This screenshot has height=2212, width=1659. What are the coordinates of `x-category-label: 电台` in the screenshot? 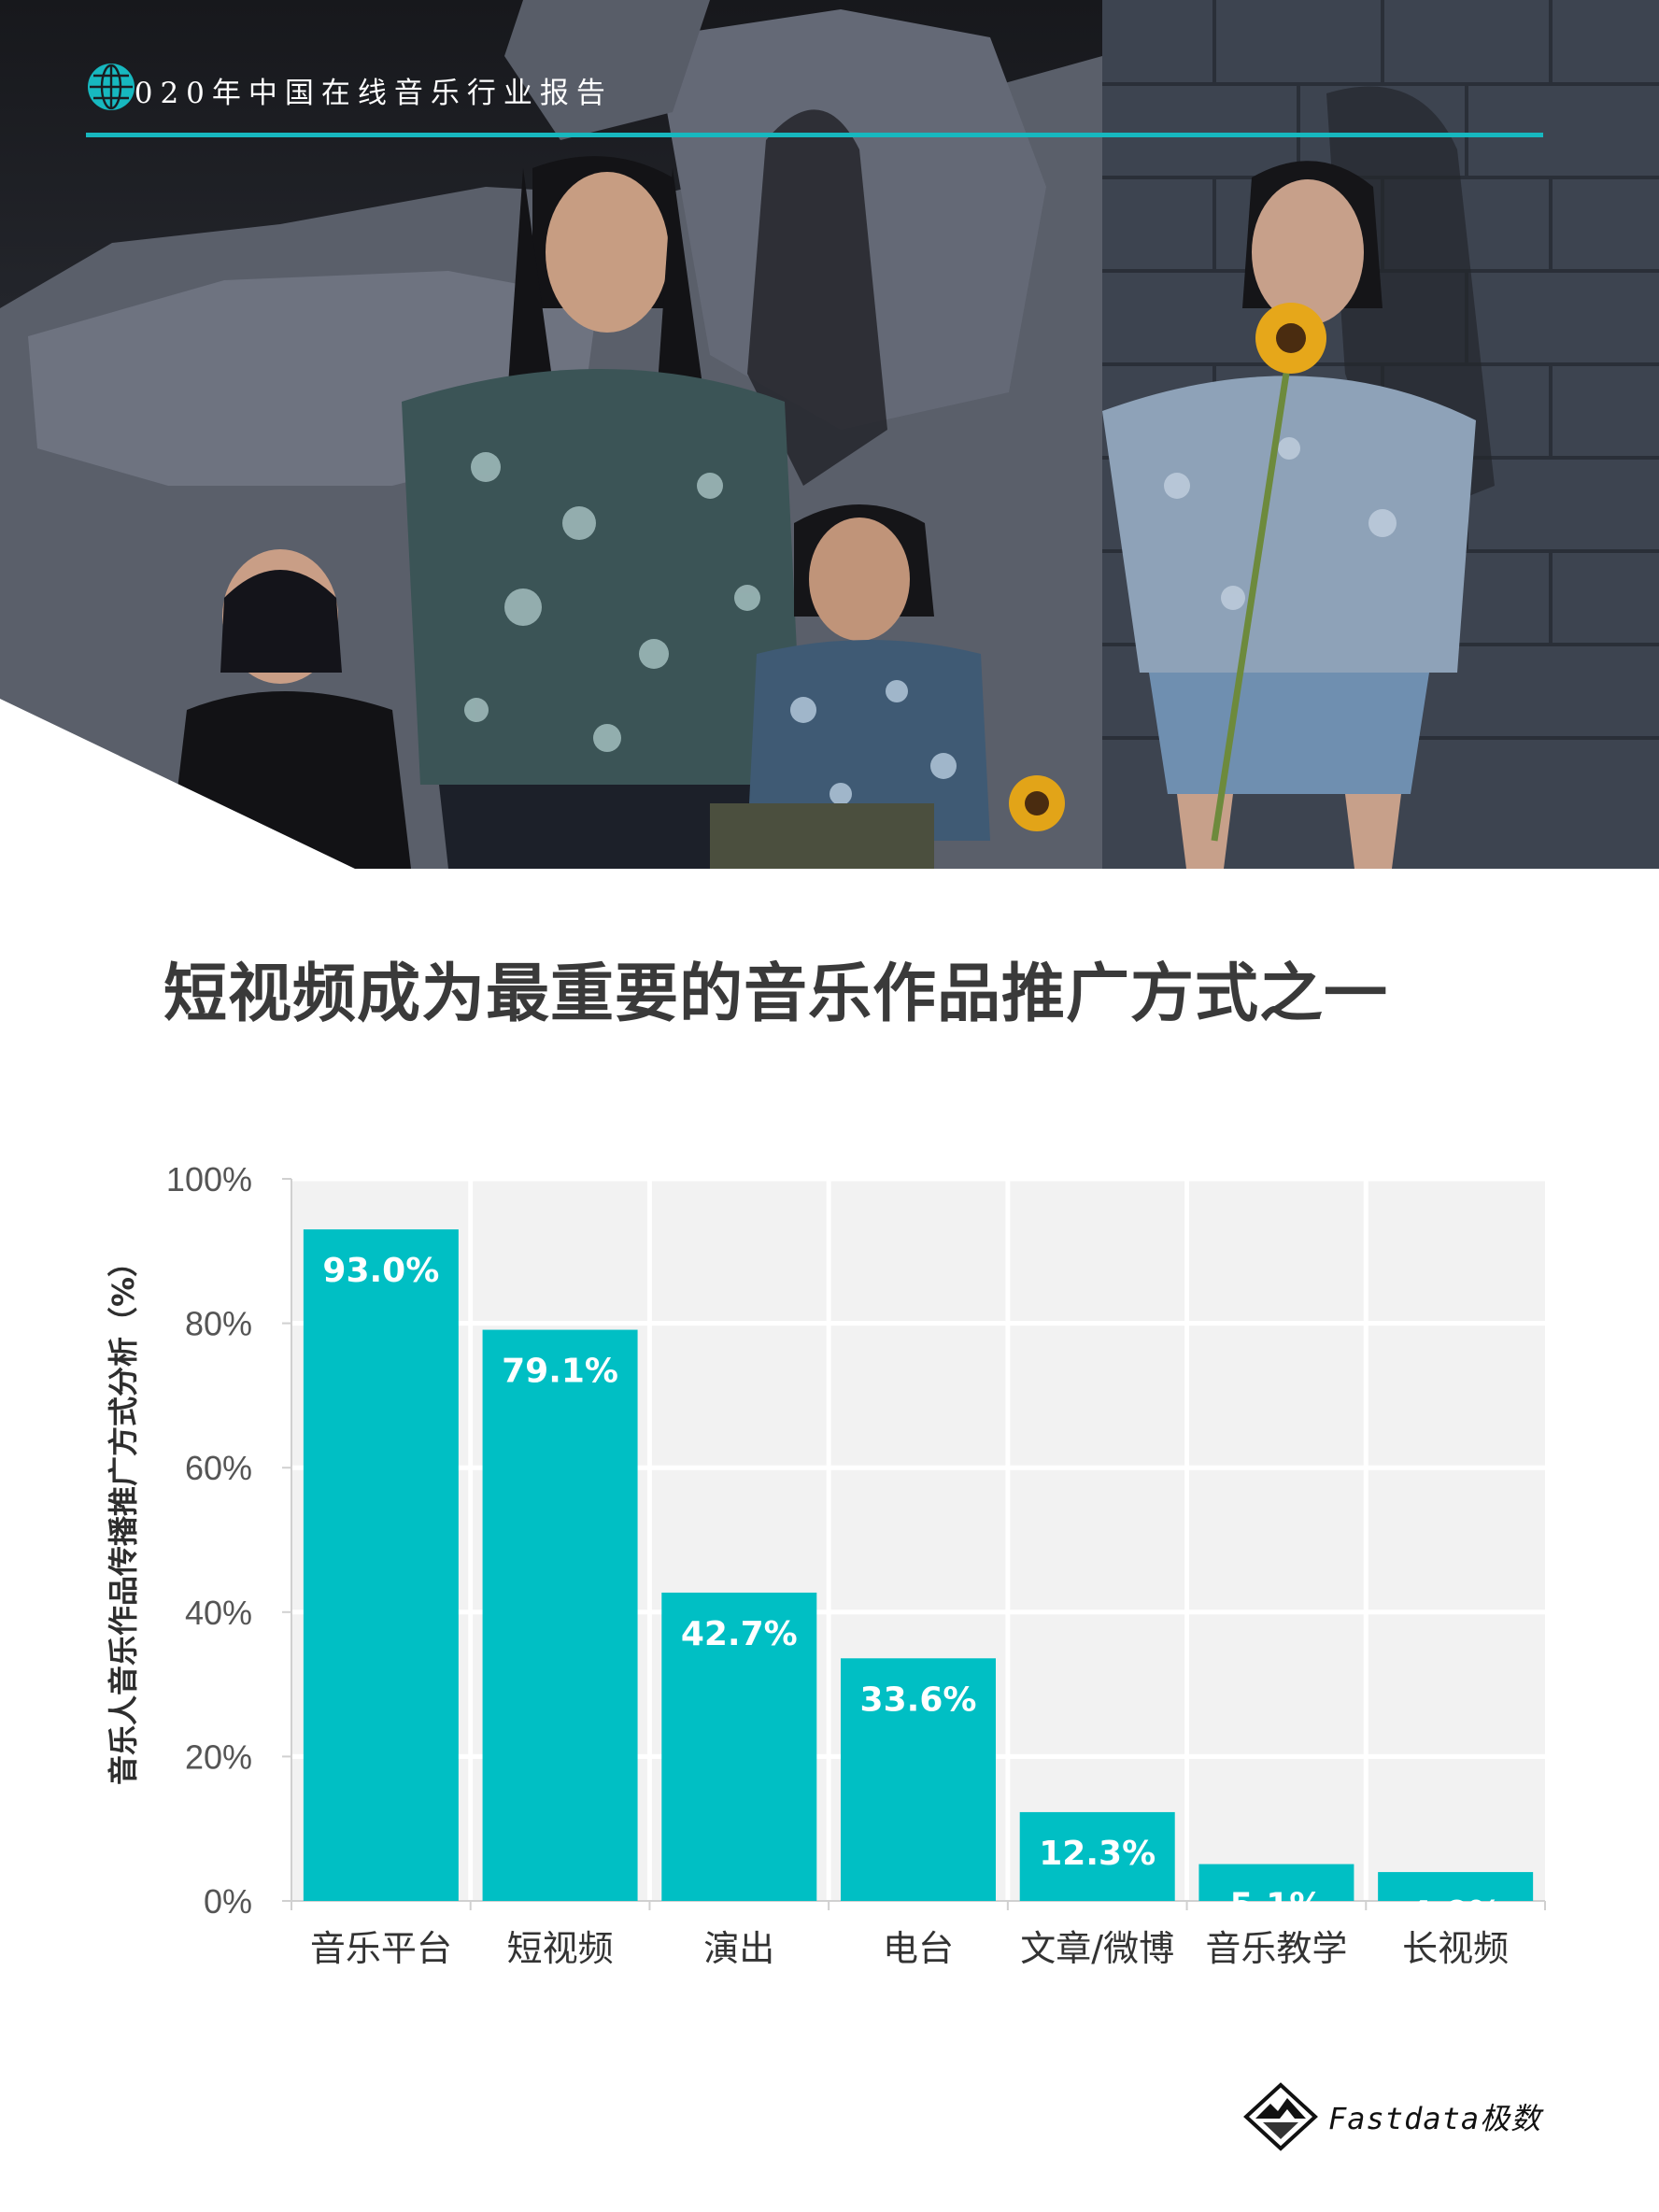 It's located at (918, 1948).